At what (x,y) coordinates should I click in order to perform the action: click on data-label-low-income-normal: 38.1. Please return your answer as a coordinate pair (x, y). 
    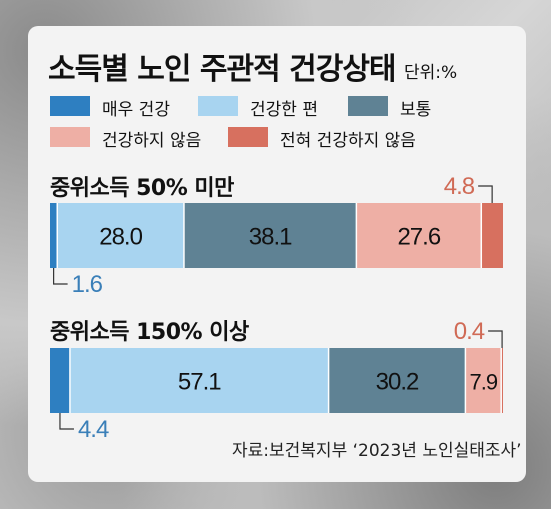
    Looking at the image, I should click on (270, 237).